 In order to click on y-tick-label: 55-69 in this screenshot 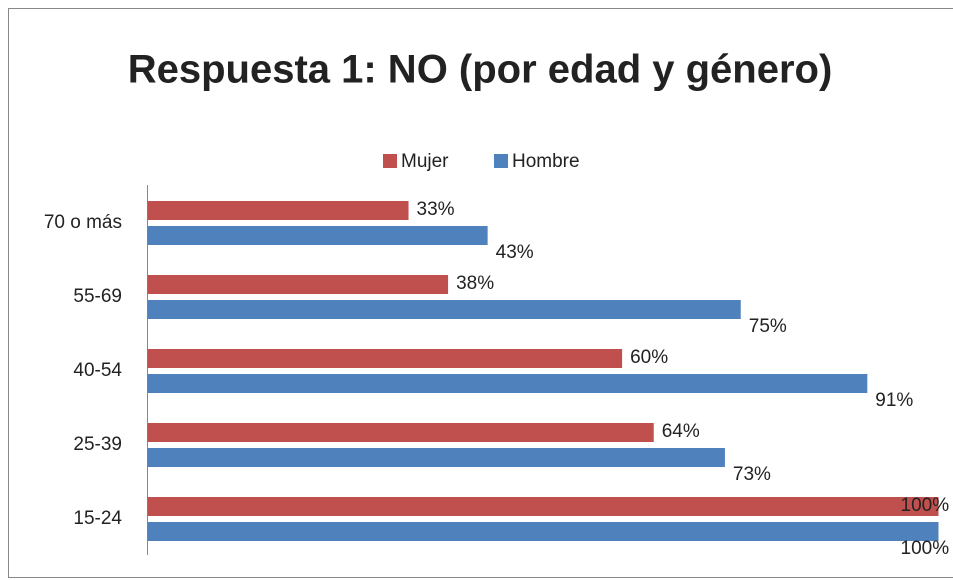, I will do `click(97, 296)`.